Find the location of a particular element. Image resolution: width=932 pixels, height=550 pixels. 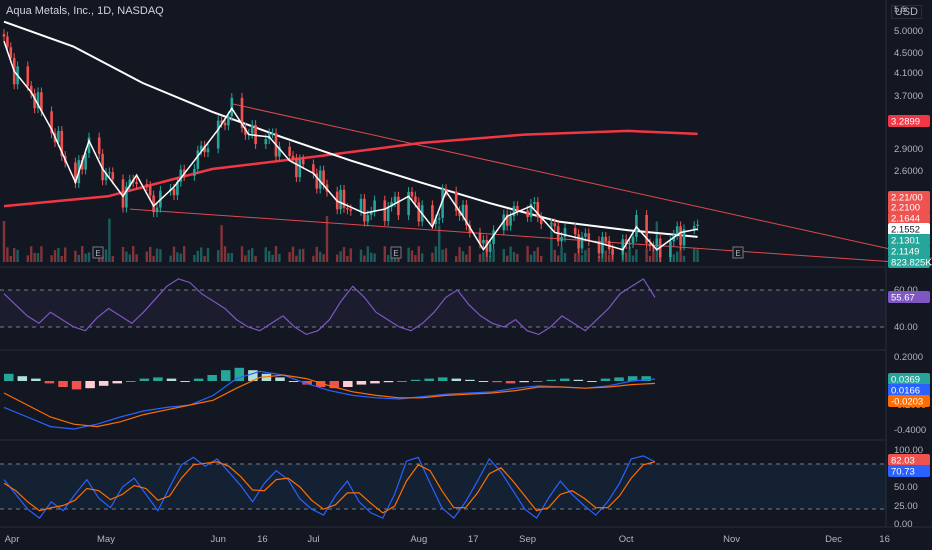

time-tick-label: Jun is located at coordinates (218, 539).